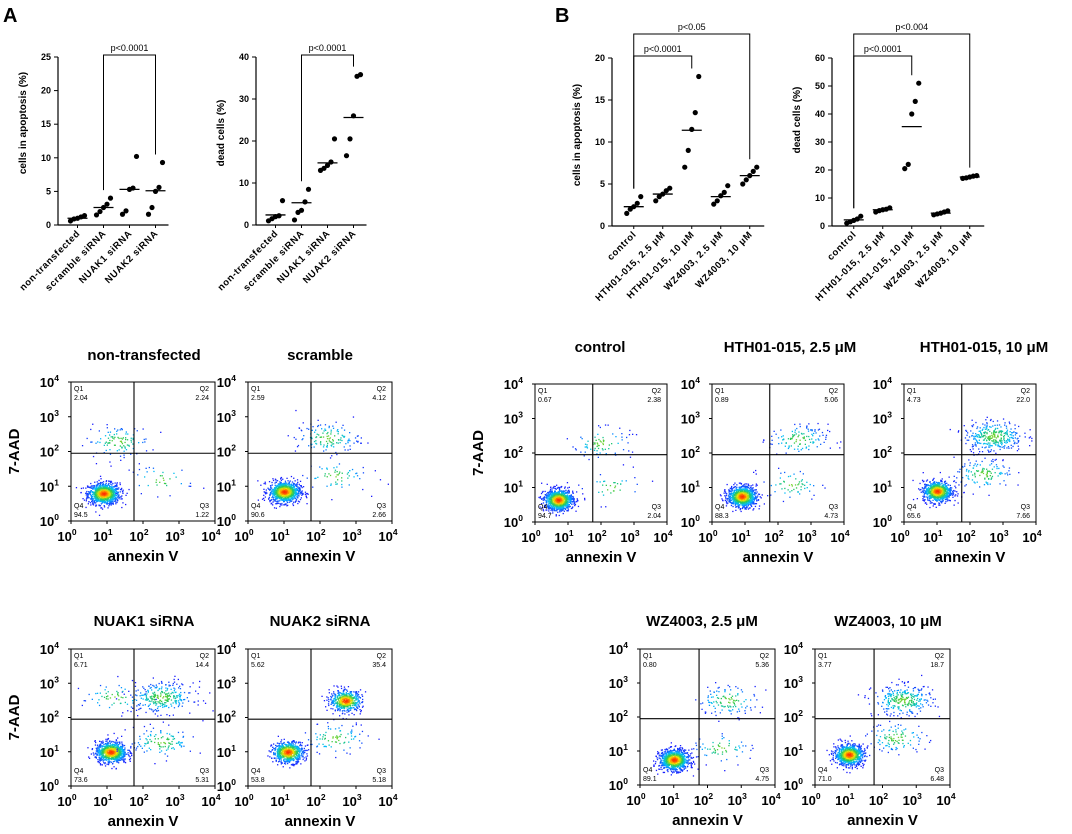 The image size is (1072, 834). What do you see at coordinates (204, 389) in the screenshot?
I see `quadrant-q2-name: Q2` at bounding box center [204, 389].